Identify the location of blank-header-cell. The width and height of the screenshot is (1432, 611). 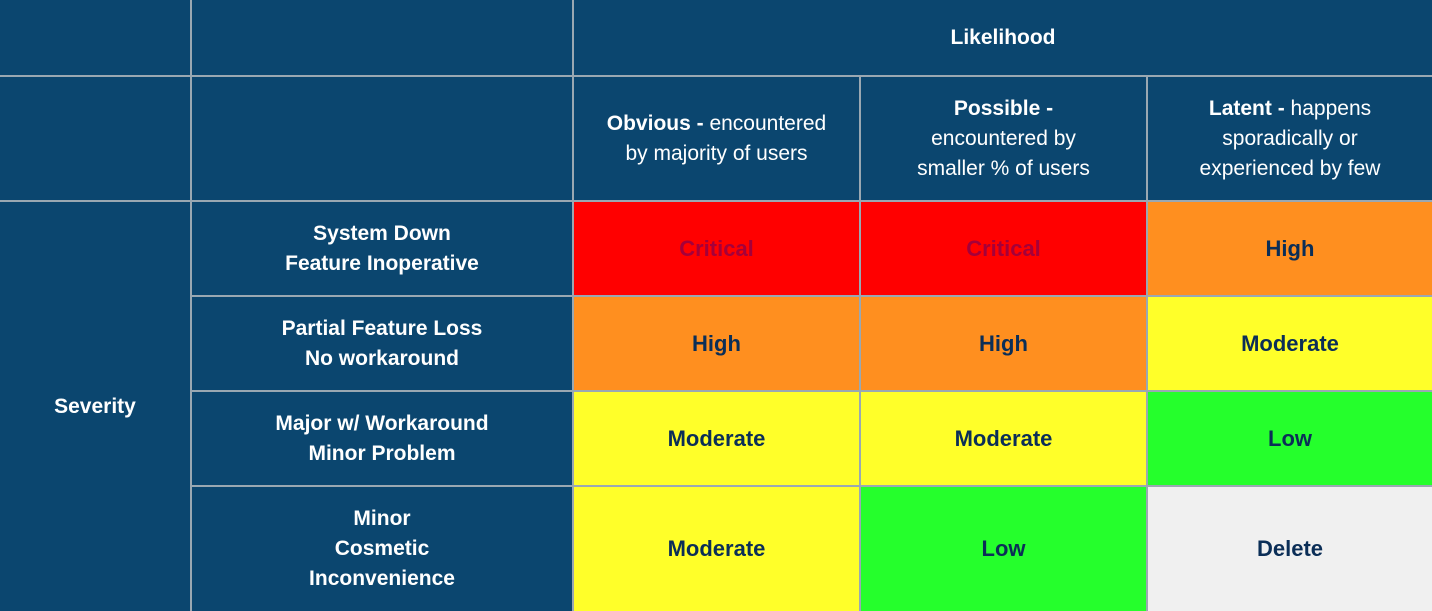
(96, 139).